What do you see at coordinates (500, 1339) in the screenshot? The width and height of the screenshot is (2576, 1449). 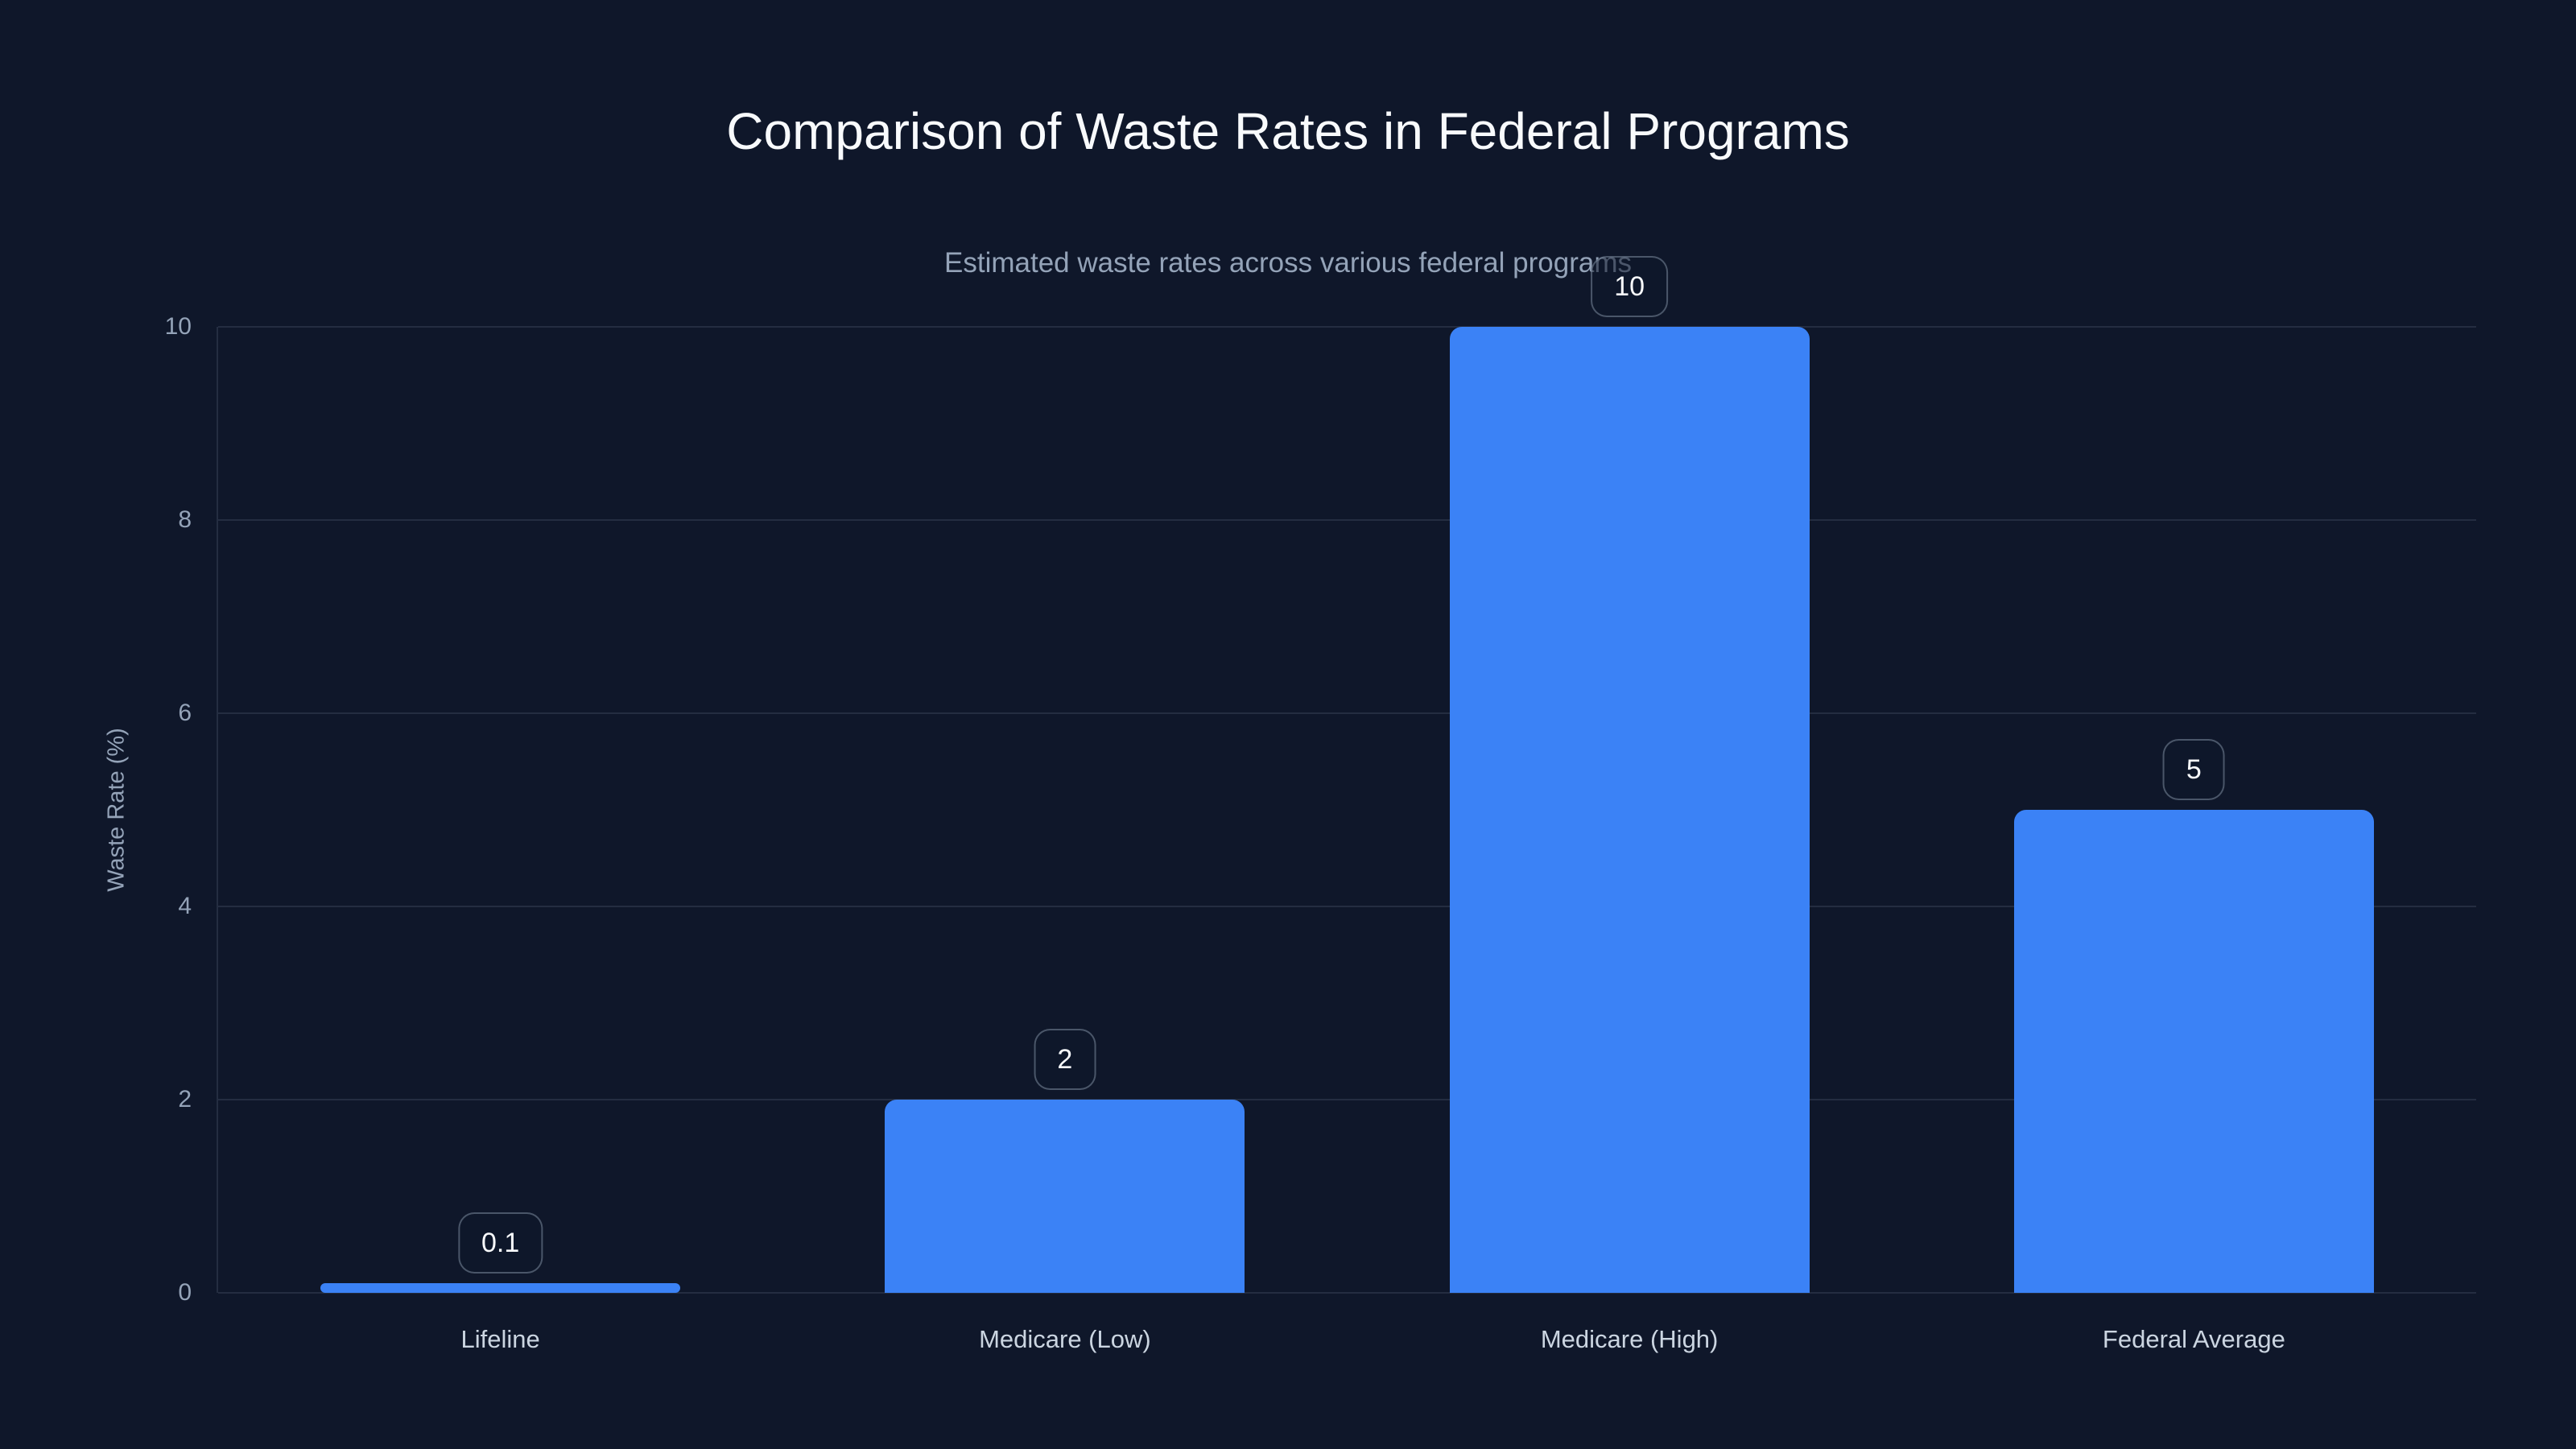 I see `x-category-label: Lifeline` at bounding box center [500, 1339].